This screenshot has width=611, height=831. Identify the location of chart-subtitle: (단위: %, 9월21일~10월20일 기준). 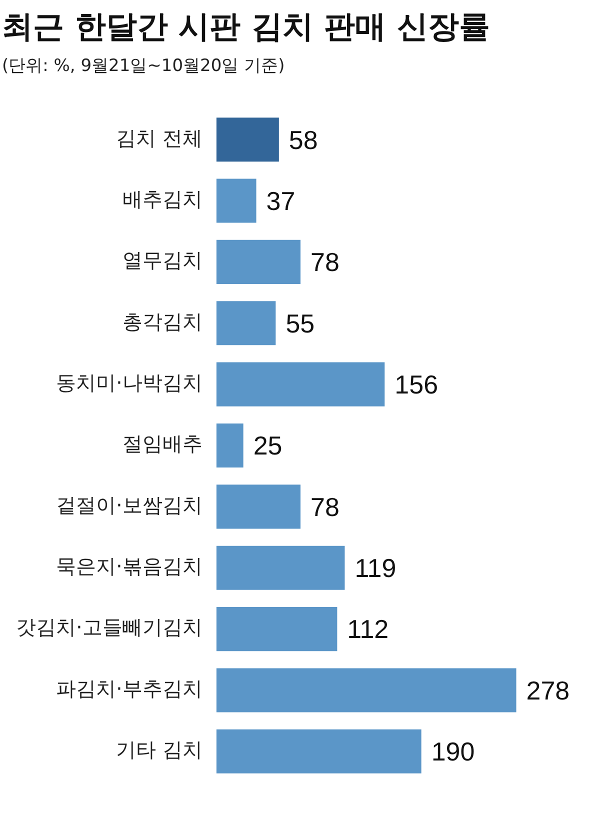
(144, 66).